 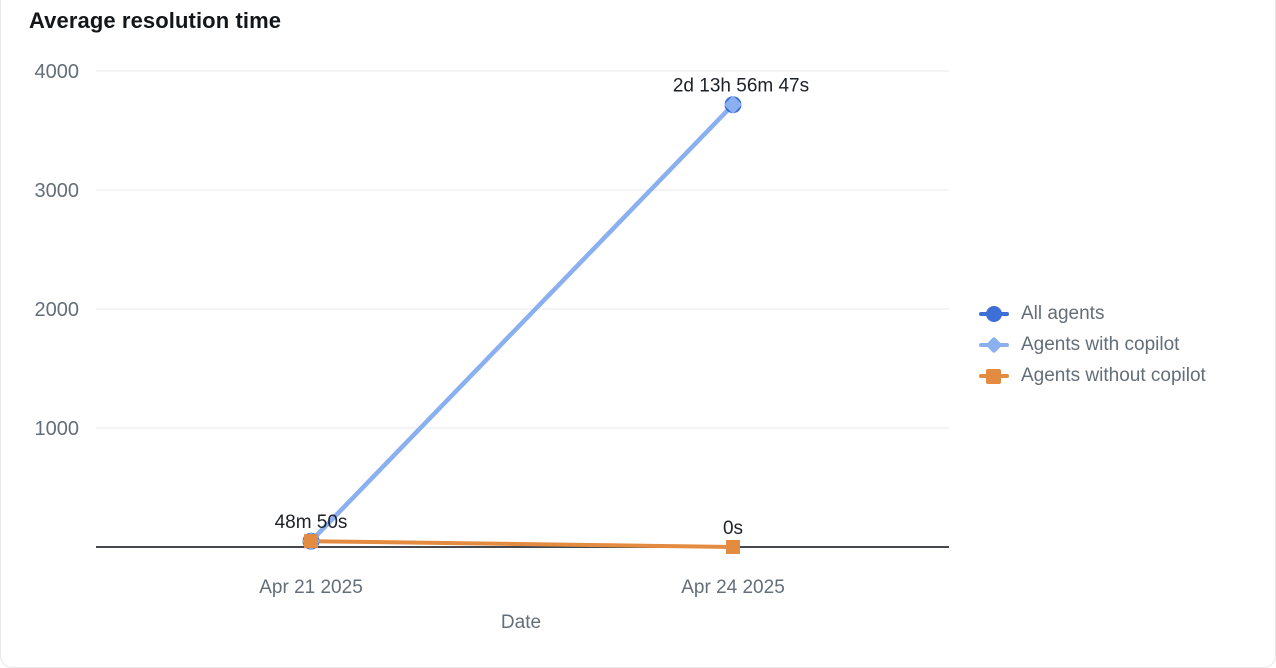 What do you see at coordinates (57, 72) in the screenshot?
I see `y-tick-label-4000: 4000` at bounding box center [57, 72].